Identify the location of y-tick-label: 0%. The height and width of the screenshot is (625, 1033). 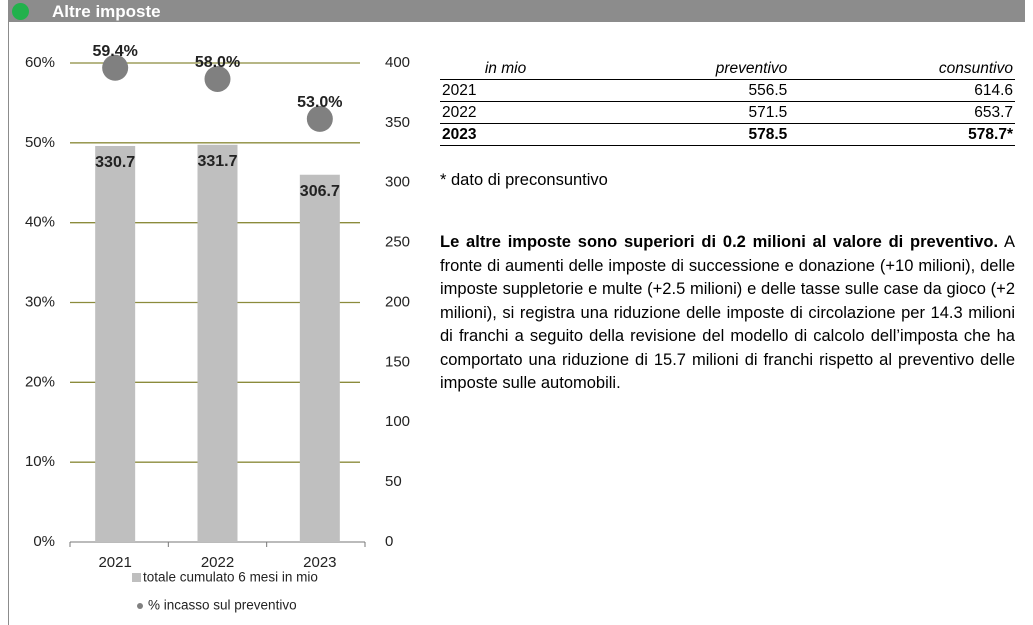
(44, 541).